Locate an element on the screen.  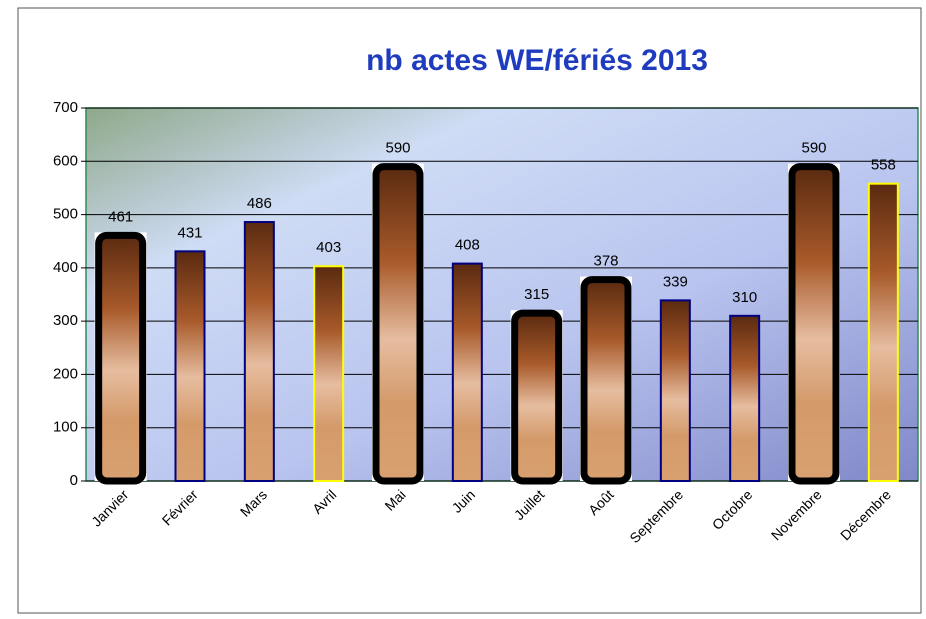
value-label: 408 is located at coordinates (467, 245).